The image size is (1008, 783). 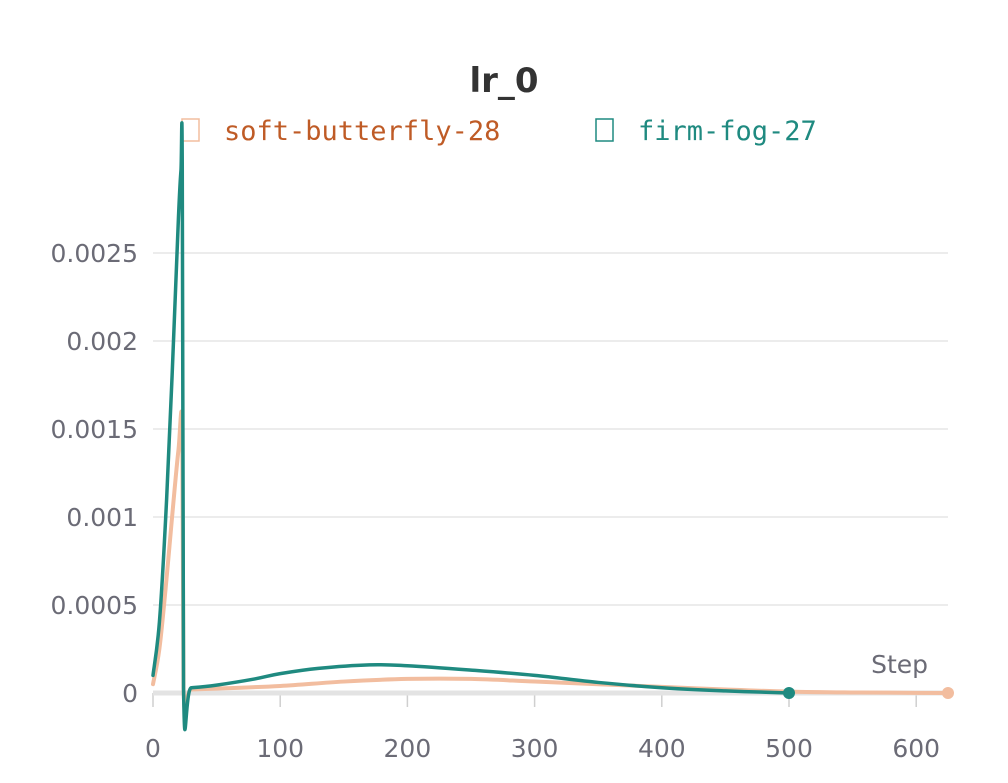 I want to click on x-tick-label: 600, so click(x=916, y=748).